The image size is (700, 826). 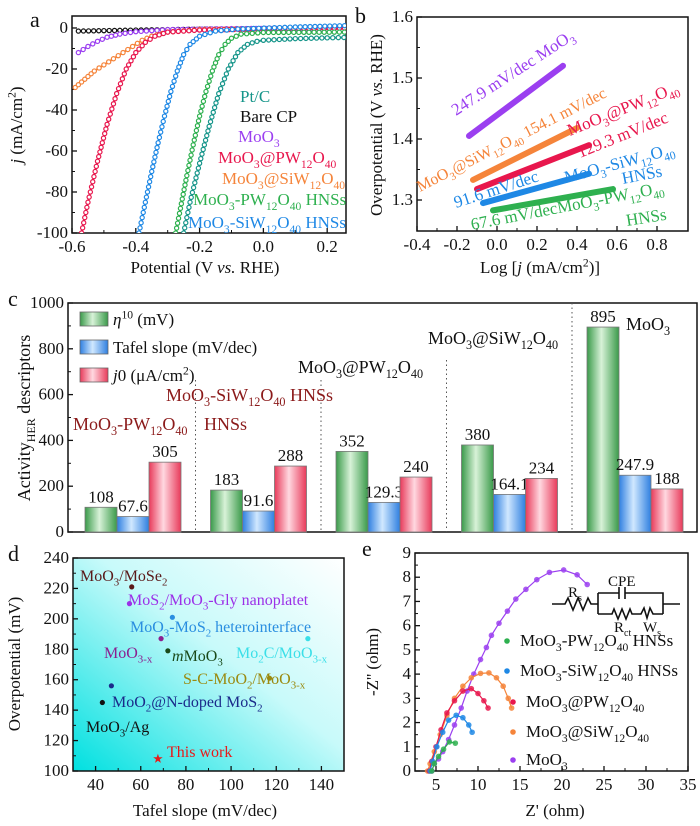 I want to click on y-tick-label: 200, so click(x=57, y=618).